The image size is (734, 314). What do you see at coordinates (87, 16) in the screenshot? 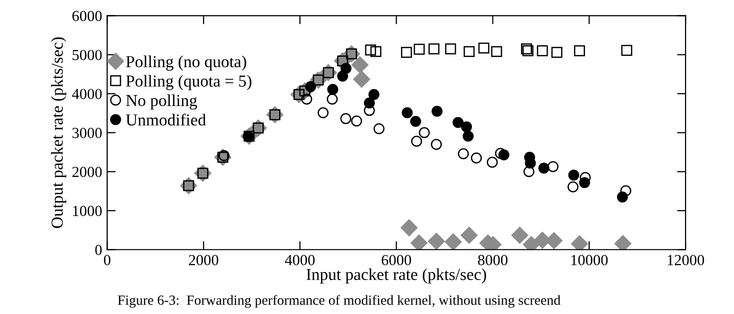
I see `y-tick-label: 6000` at bounding box center [87, 16].